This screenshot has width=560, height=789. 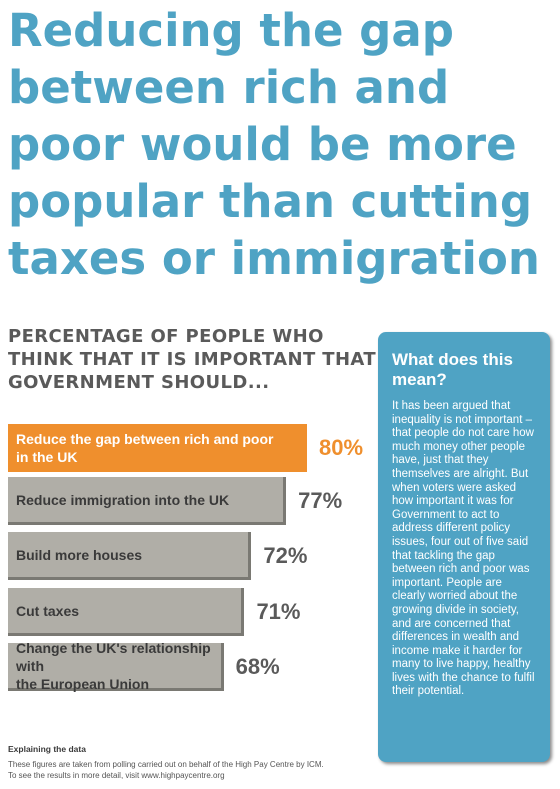 What do you see at coordinates (320, 500) in the screenshot?
I see `value-label: 77%` at bounding box center [320, 500].